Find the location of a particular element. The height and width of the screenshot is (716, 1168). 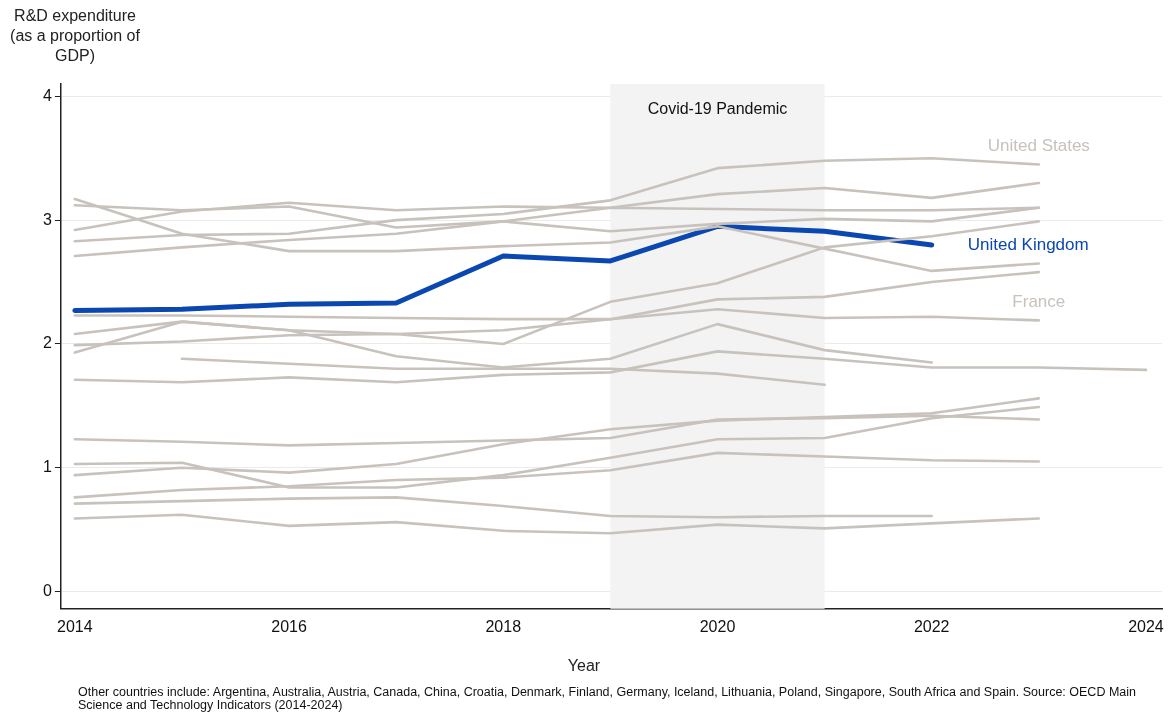

x-tick-label: 2024 is located at coordinates (1146, 626).